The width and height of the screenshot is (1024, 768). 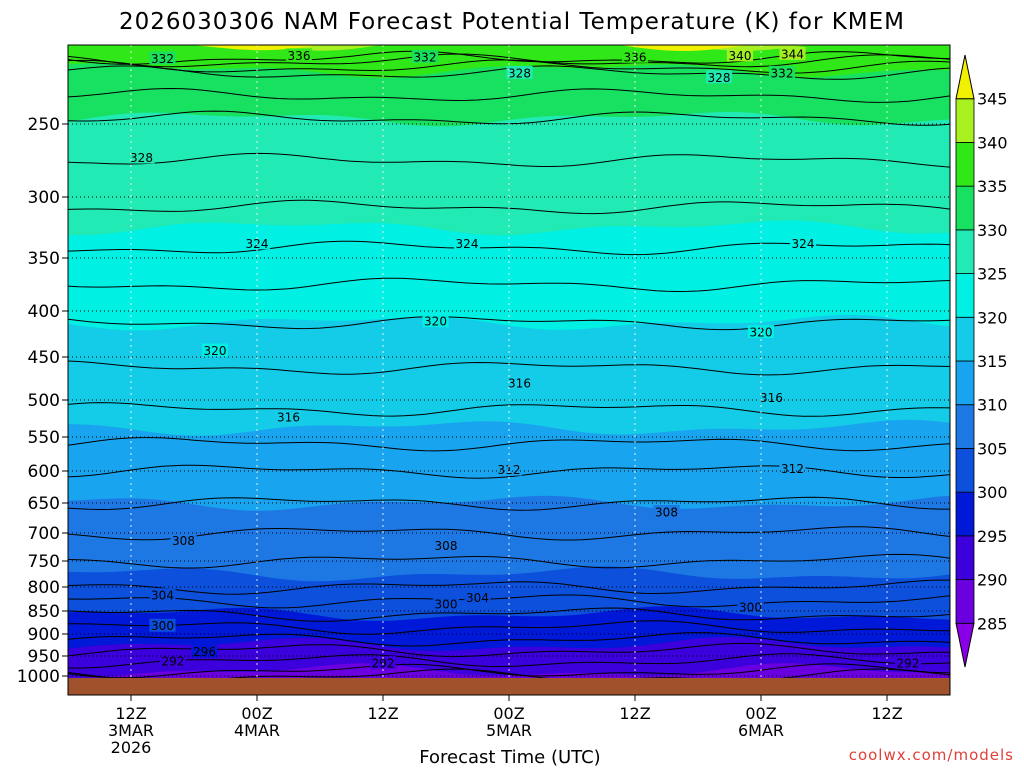 I want to click on y-tick-label: 500, so click(x=44, y=401).